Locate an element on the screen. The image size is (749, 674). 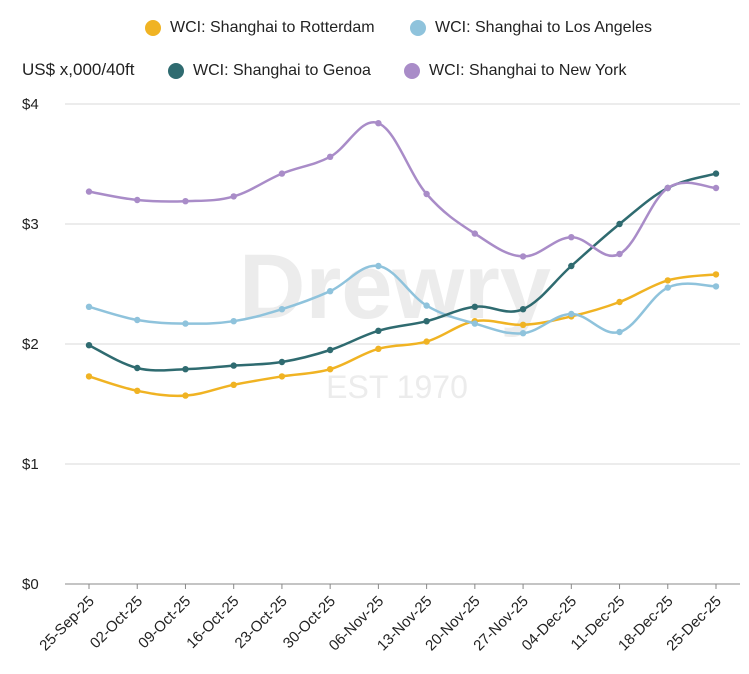
legend-item-genoa: WCI: Shanghai to Genoa is located at coordinates (269, 71).